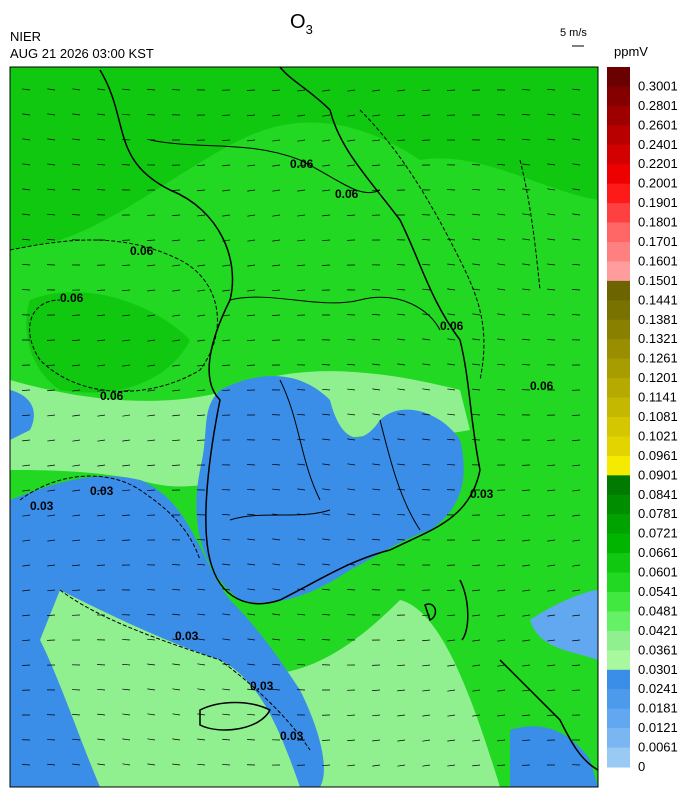 This screenshot has height=803, width=692. I want to click on colorbar-label: 0.0061, so click(658, 747).